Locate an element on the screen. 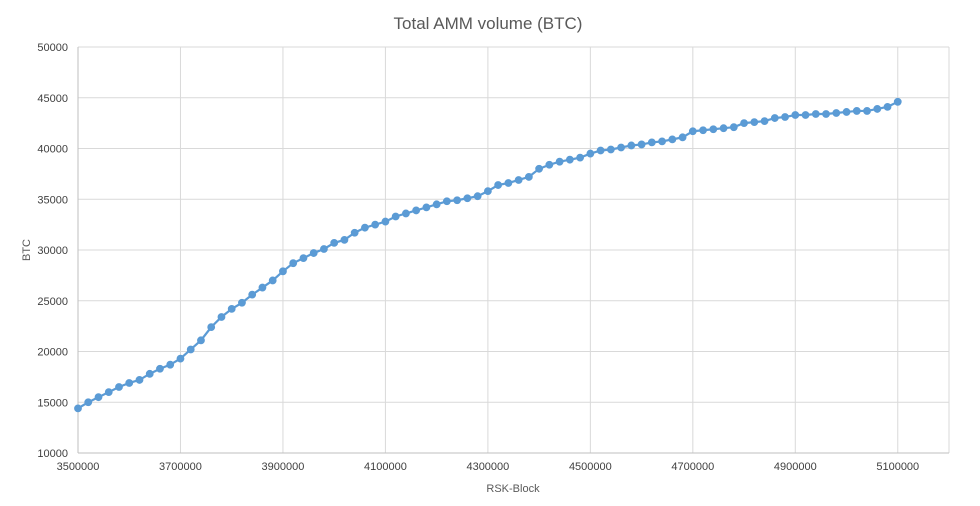 This screenshot has height=506, width=980. y-axis-label: BTC is located at coordinates (27, 250).